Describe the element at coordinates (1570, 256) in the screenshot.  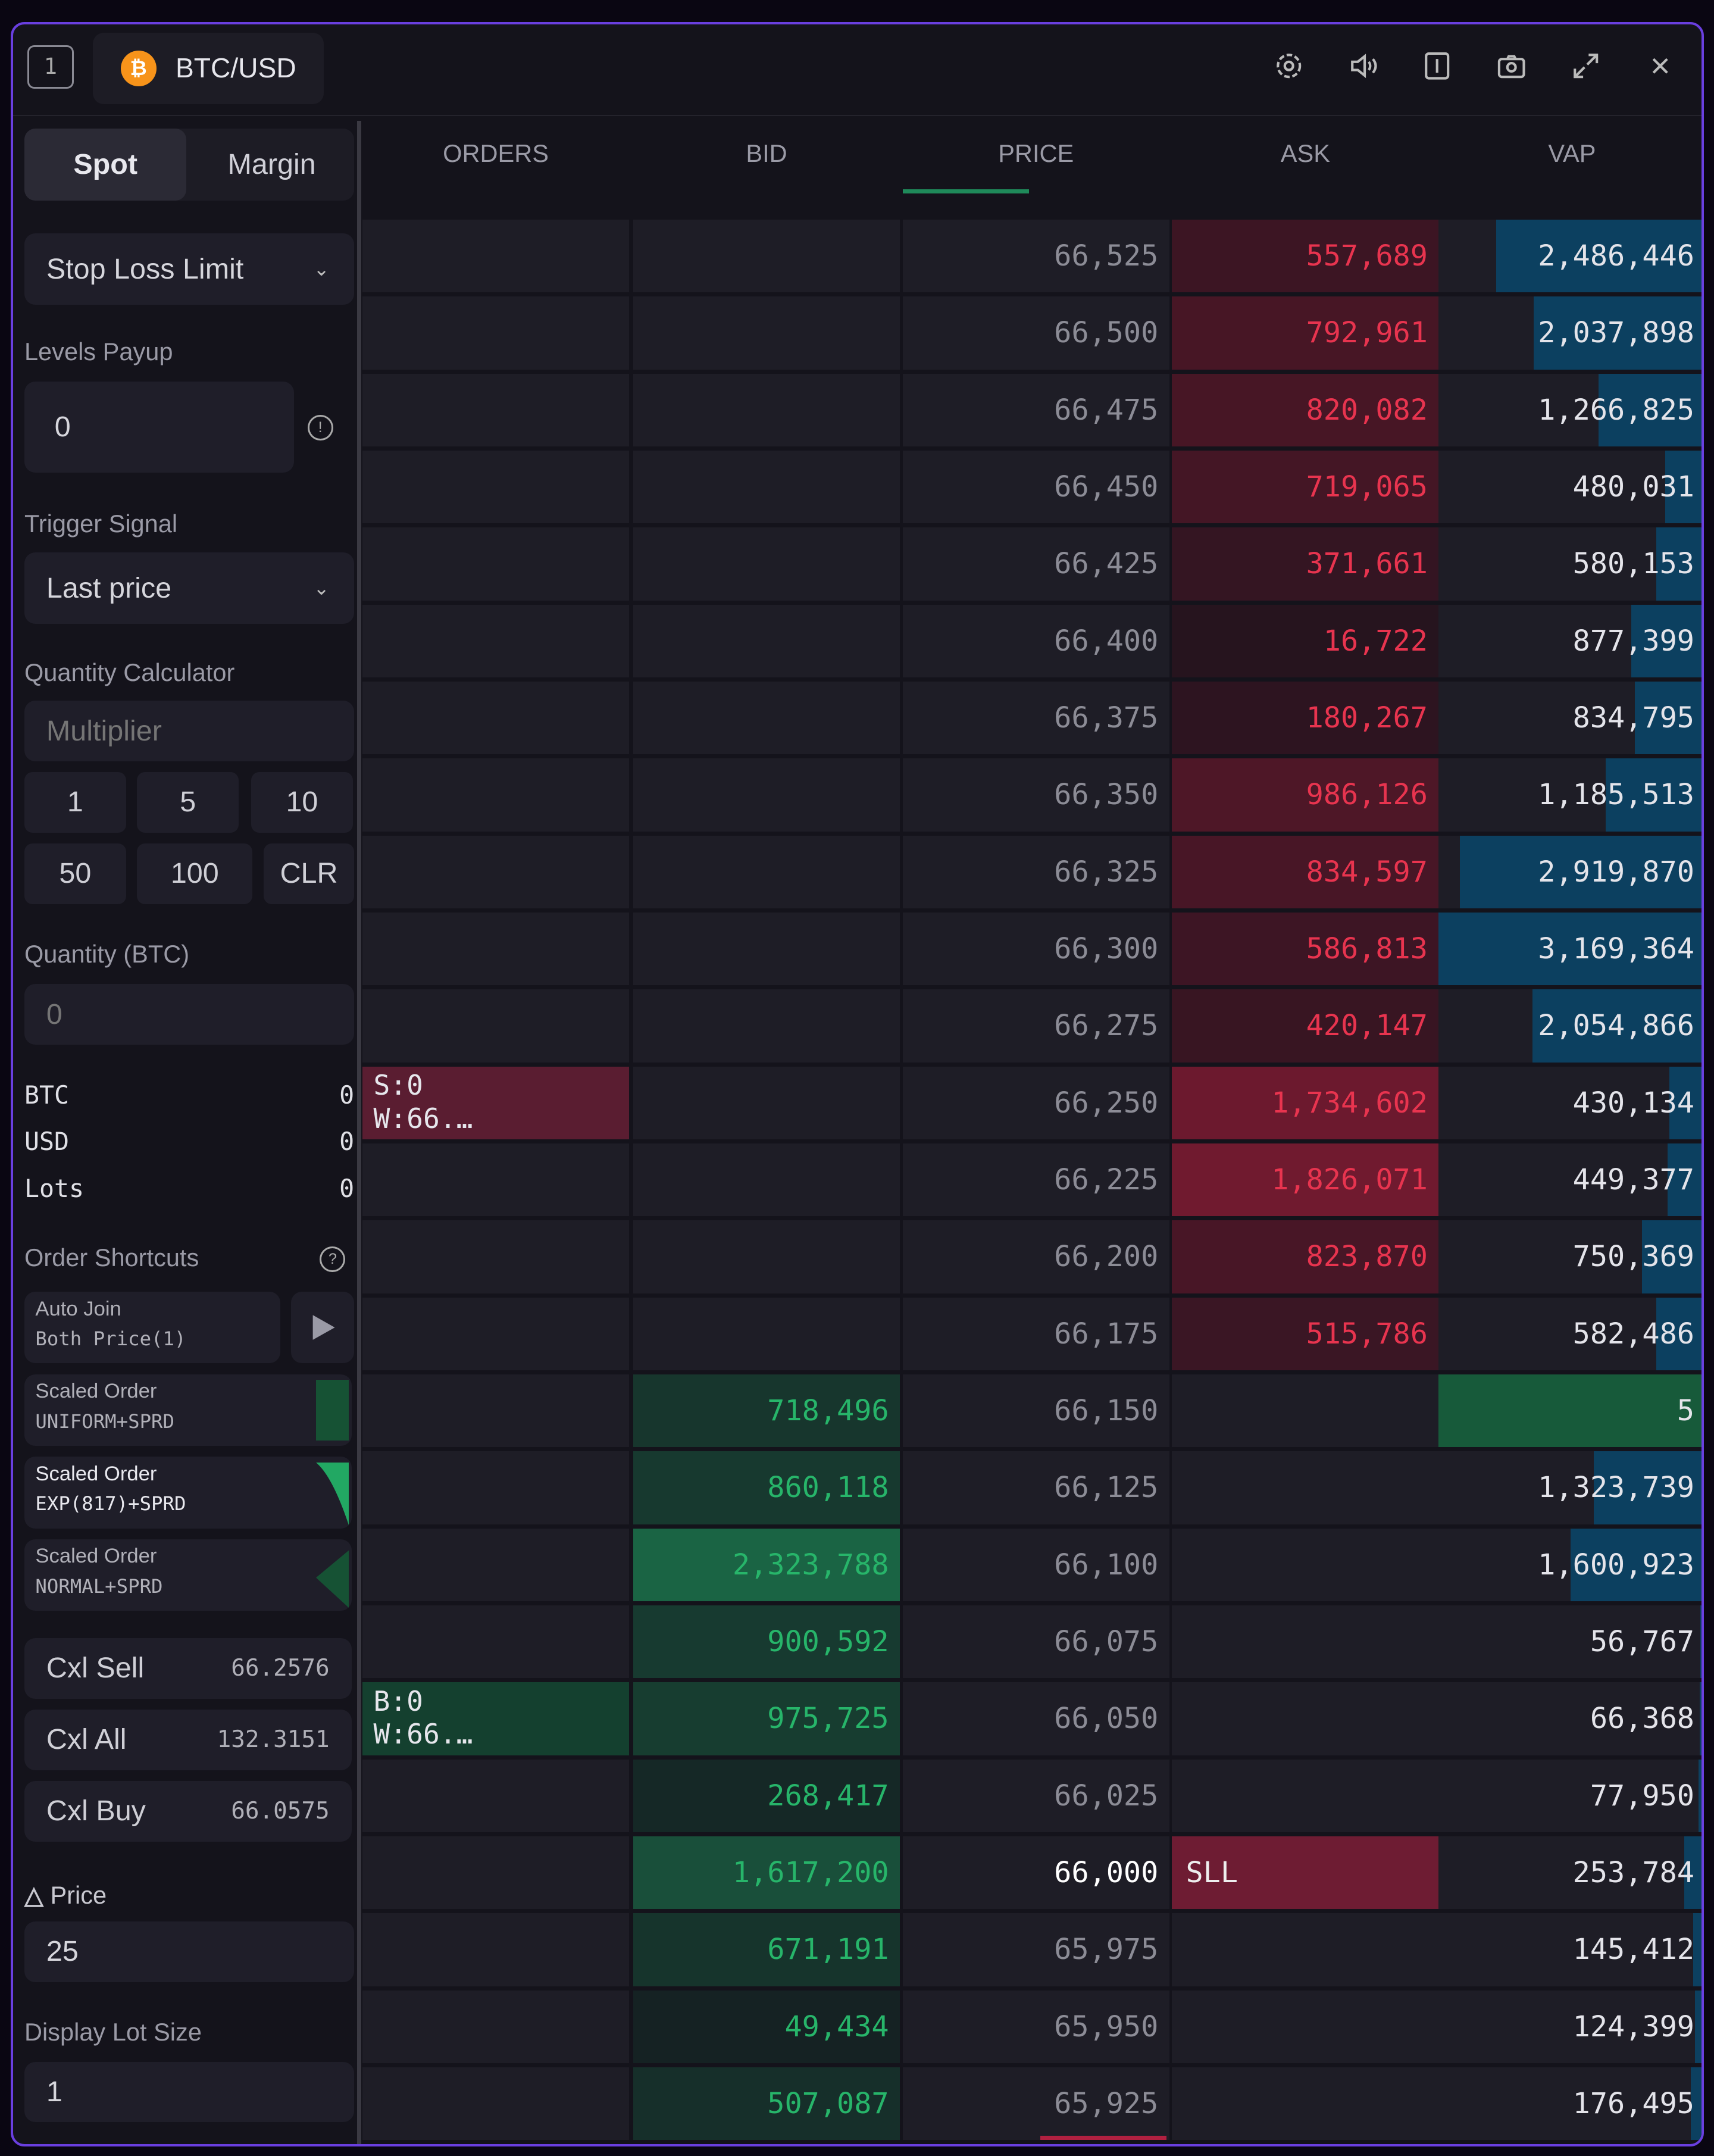
I see `vap-cell: 2,486,446` at that location.